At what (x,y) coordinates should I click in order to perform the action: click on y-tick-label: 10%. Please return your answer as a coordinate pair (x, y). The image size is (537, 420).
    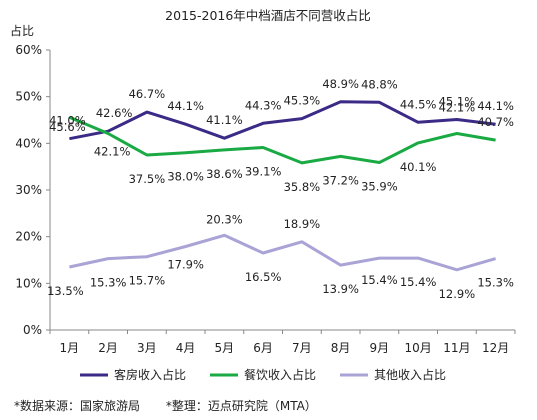
    Looking at the image, I should click on (28, 283).